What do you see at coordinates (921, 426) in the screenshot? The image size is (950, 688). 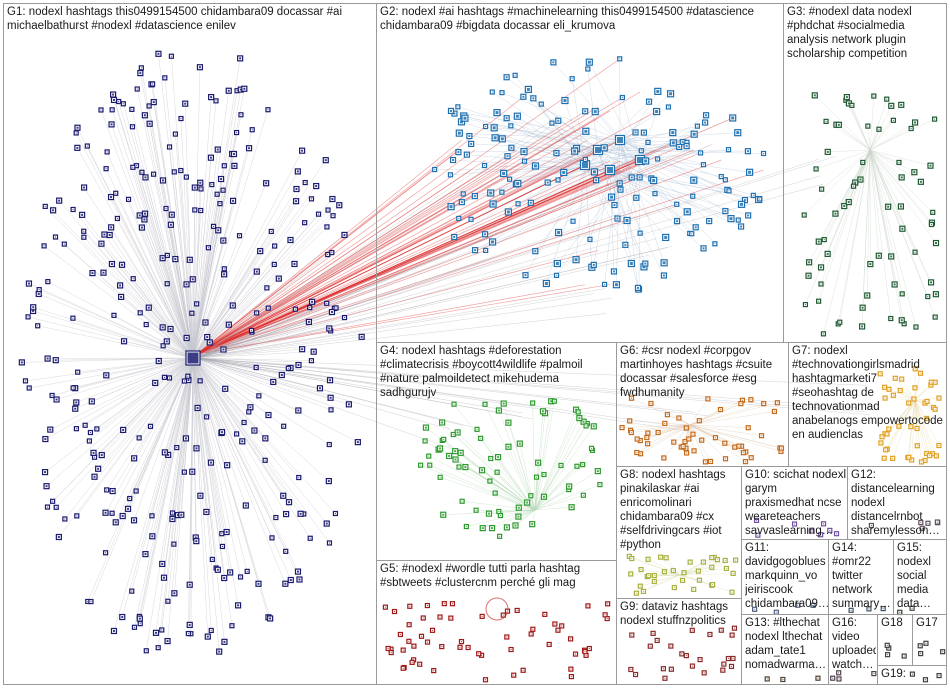 I see `g7-edge` at bounding box center [921, 426].